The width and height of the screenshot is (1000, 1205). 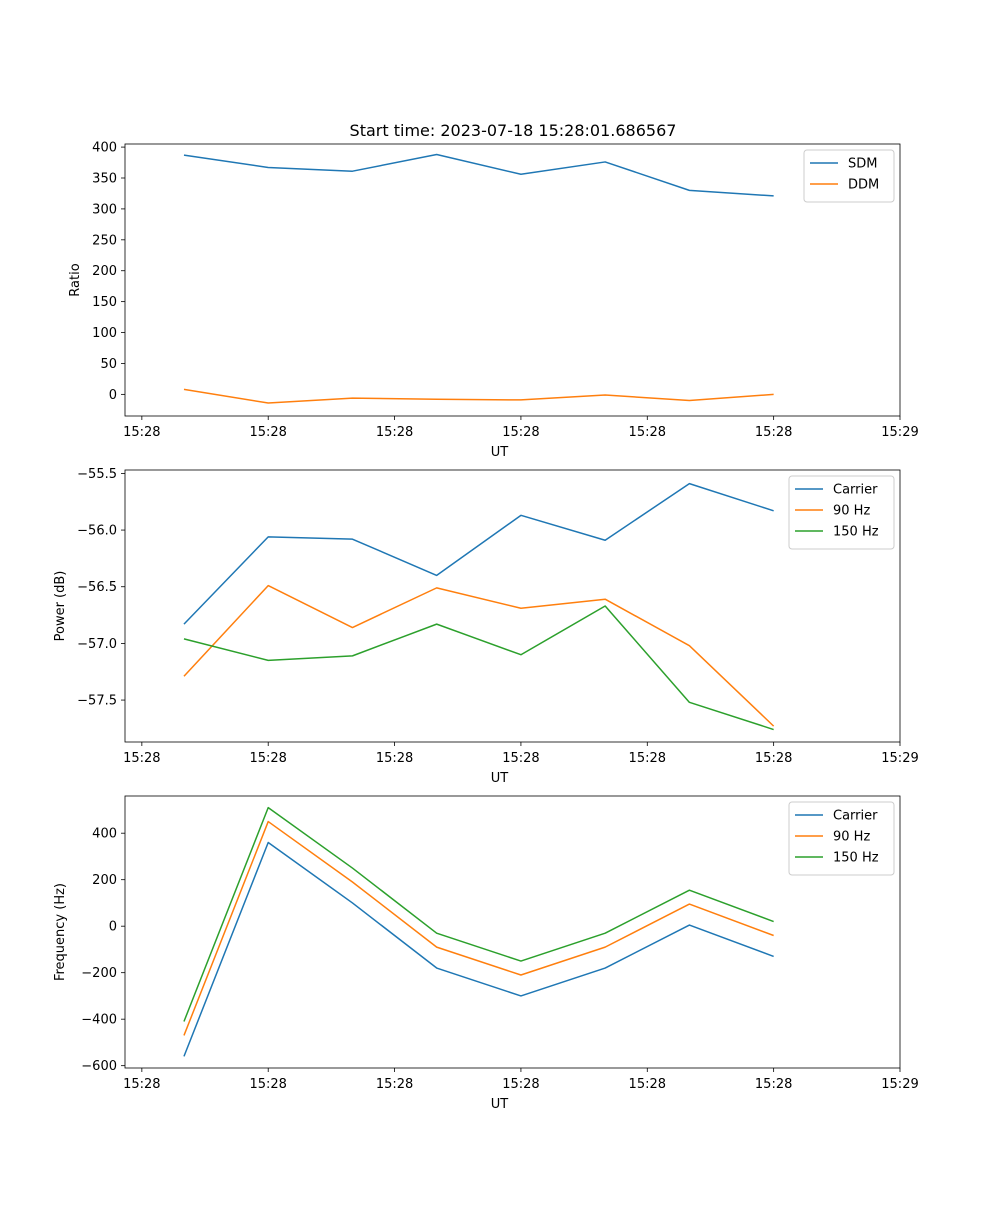 I want to click on y-tick-label: 50, so click(x=108, y=364).